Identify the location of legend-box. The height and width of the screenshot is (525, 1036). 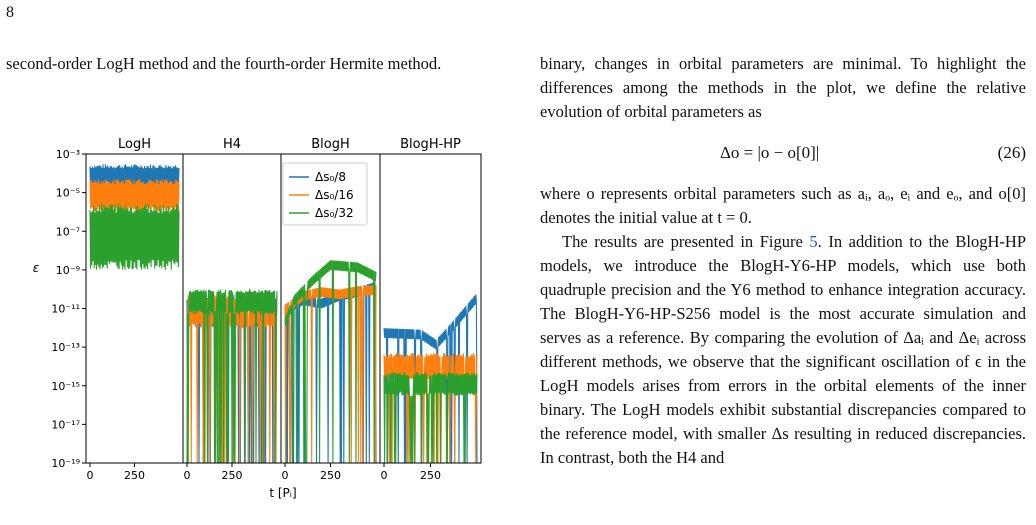
(325, 194).